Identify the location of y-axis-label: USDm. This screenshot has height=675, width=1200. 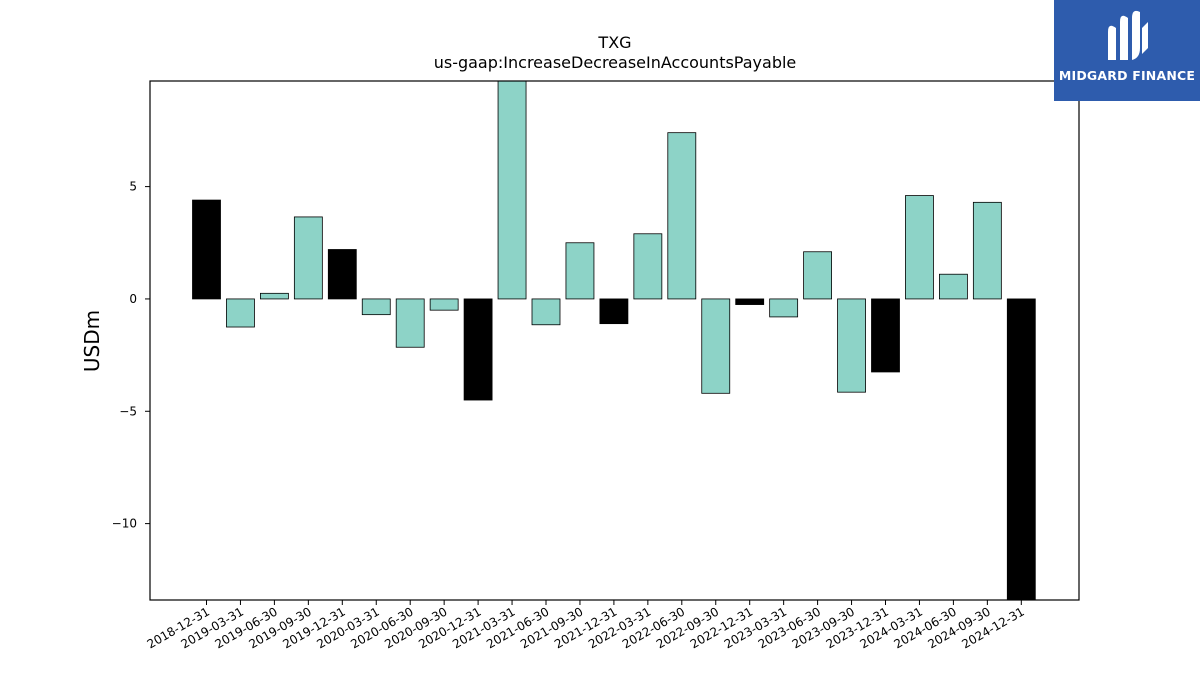
(92, 341).